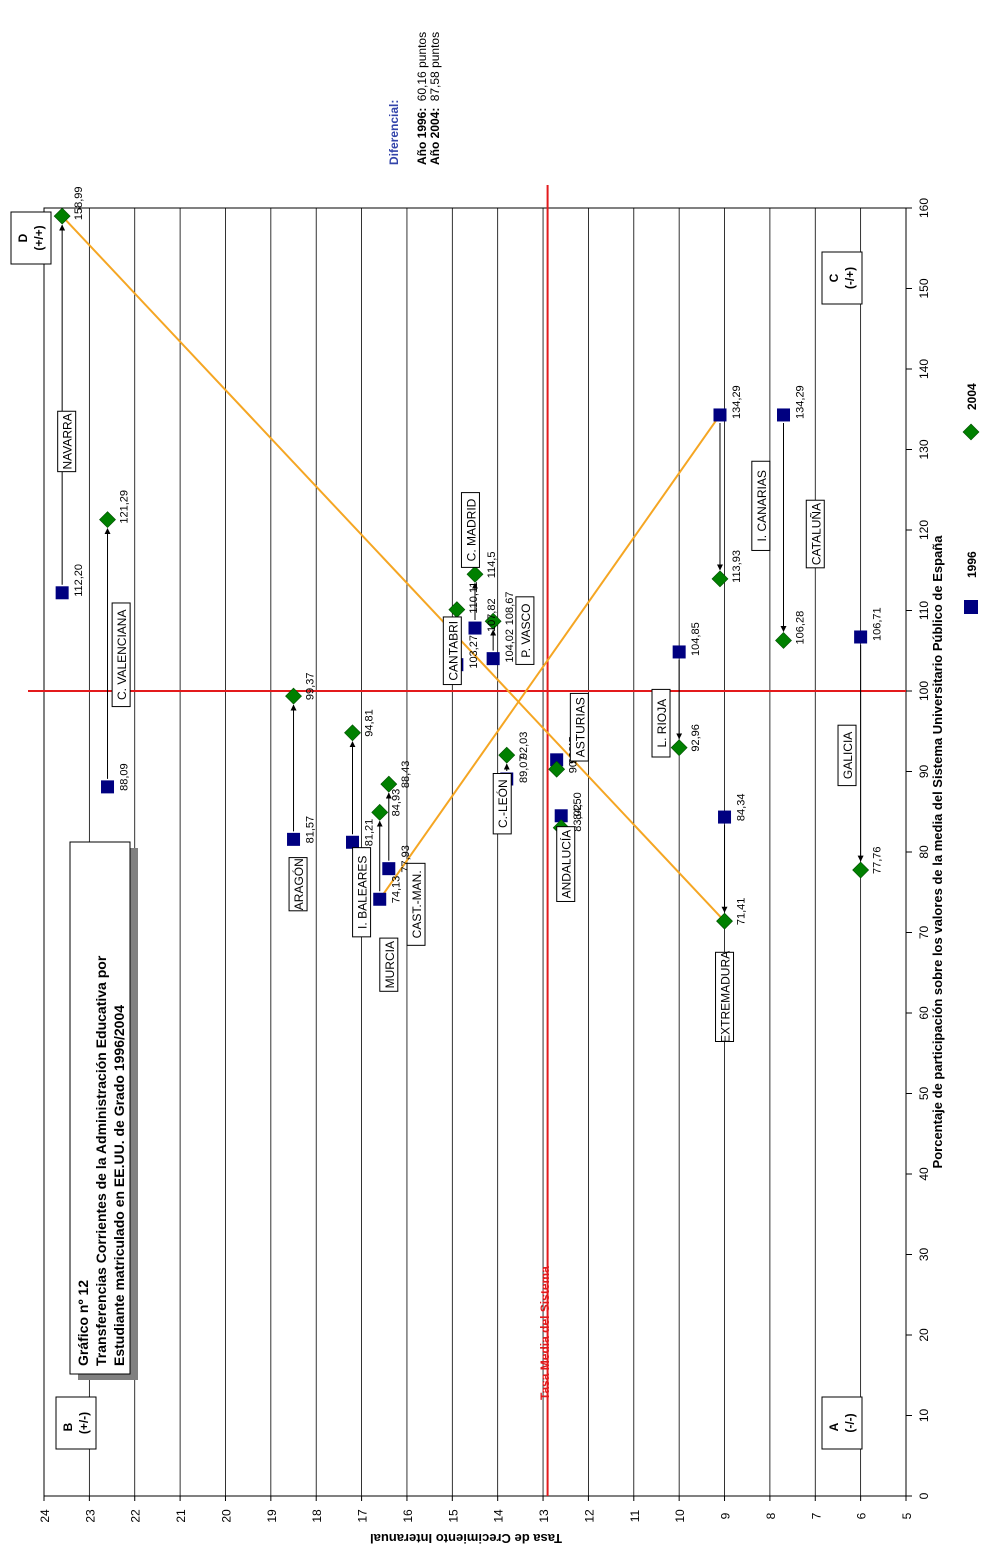  What do you see at coordinates (493, 621) in the screenshot?
I see `point-2004-p-vasco` at bounding box center [493, 621].